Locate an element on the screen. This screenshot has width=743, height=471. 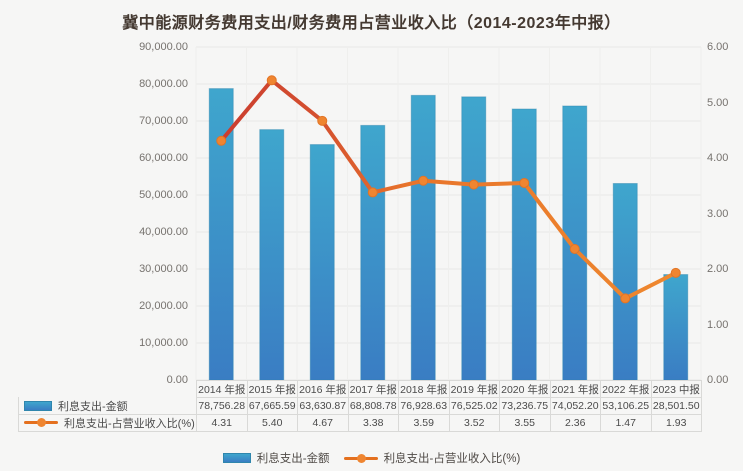
table-value-cell: 5.40 is located at coordinates (273, 422).